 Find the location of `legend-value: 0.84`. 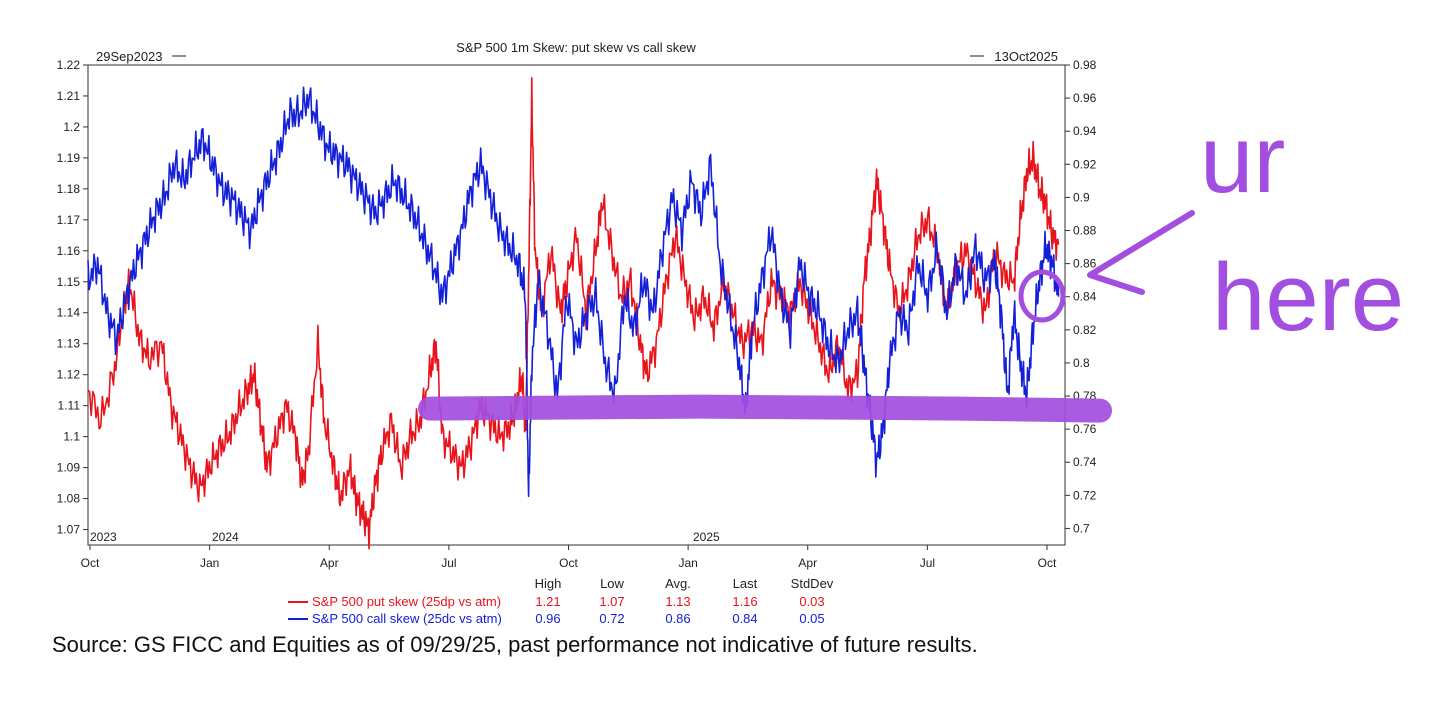

legend-value: 0.84 is located at coordinates (744, 618).